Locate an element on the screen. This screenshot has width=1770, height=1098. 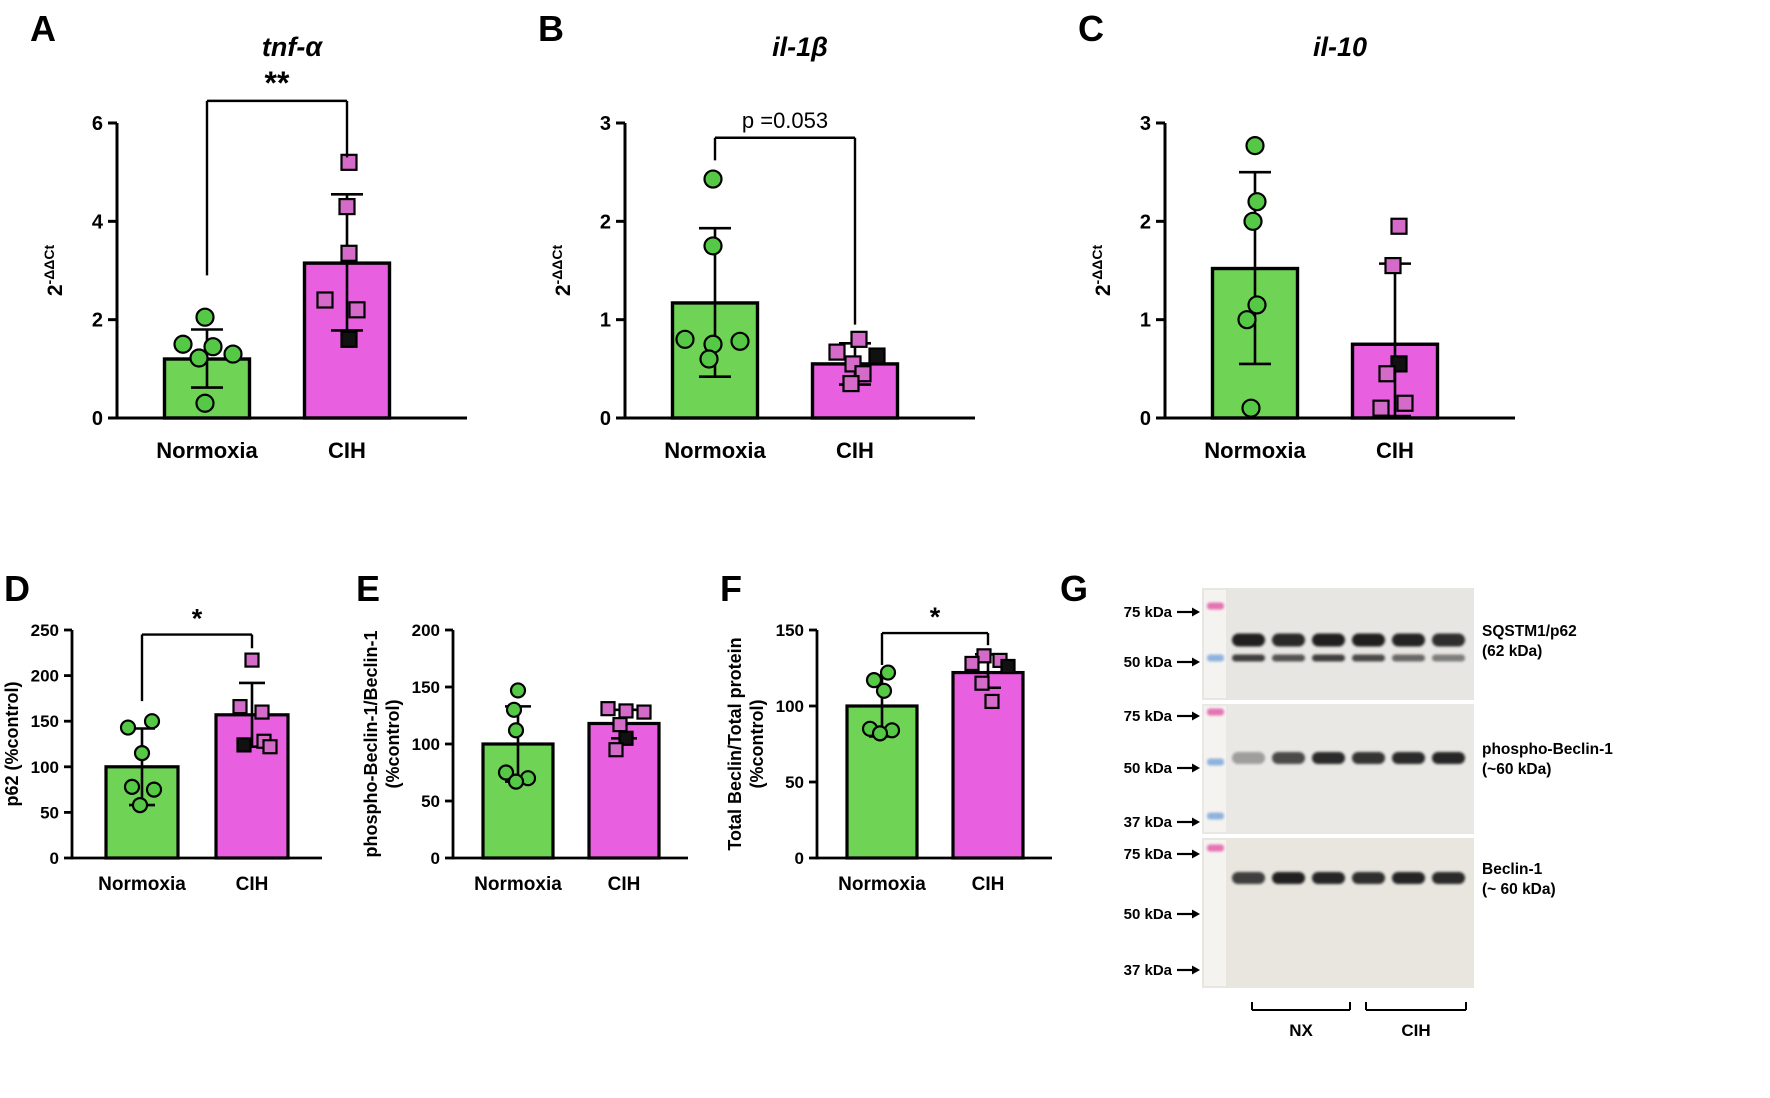
bar-normoxia is located at coordinates (882, 782).